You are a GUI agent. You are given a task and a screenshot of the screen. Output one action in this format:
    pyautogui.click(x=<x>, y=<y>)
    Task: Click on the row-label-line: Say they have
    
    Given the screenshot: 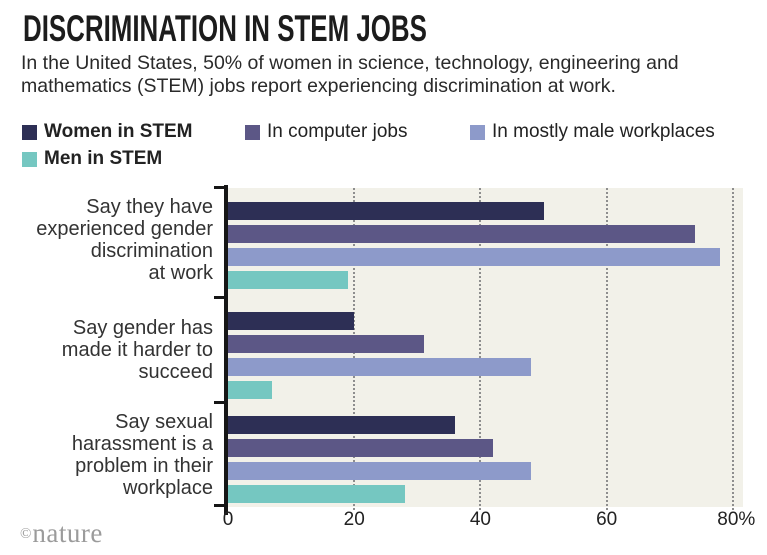 What is the action you would take?
    pyautogui.click(x=149, y=207)
    